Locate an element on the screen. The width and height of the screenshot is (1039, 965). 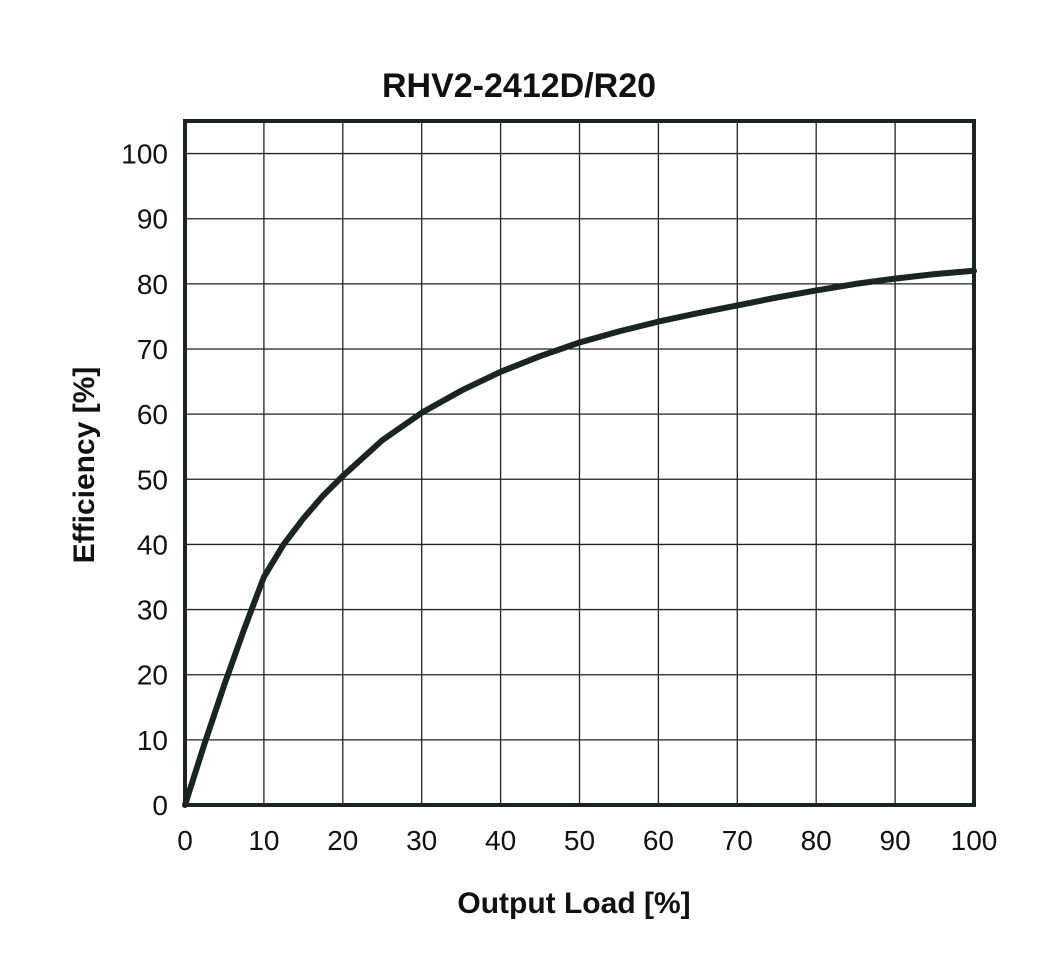
y-tick-label: 80 is located at coordinates (152, 284).